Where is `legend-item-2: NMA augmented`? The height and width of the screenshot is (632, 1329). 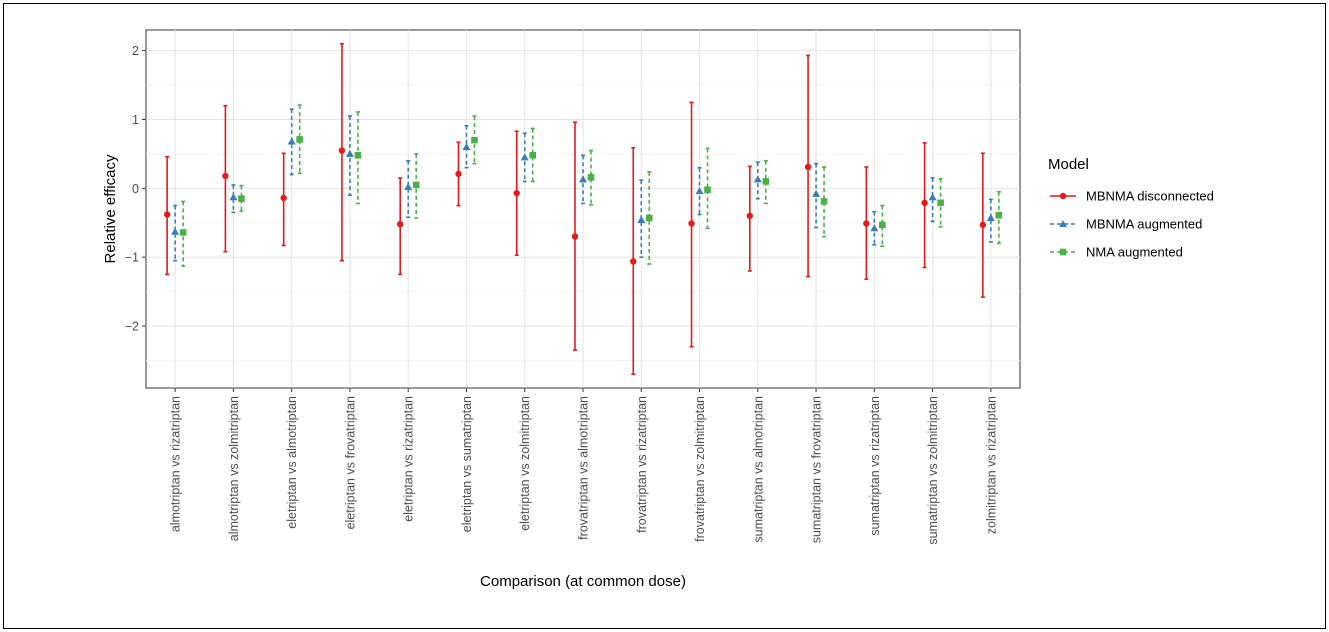
legend-item-2: NMA augmented is located at coordinates (1116, 252).